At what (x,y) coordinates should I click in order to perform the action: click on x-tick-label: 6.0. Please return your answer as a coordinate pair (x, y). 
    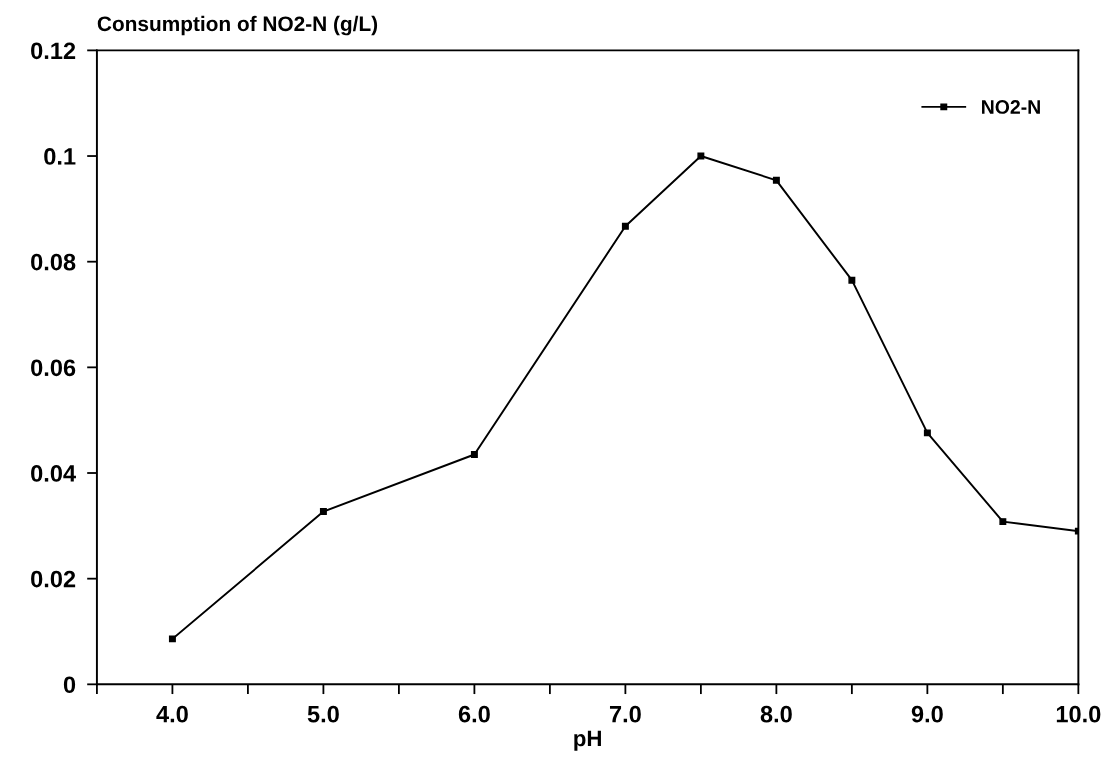
    Looking at the image, I should click on (474, 714).